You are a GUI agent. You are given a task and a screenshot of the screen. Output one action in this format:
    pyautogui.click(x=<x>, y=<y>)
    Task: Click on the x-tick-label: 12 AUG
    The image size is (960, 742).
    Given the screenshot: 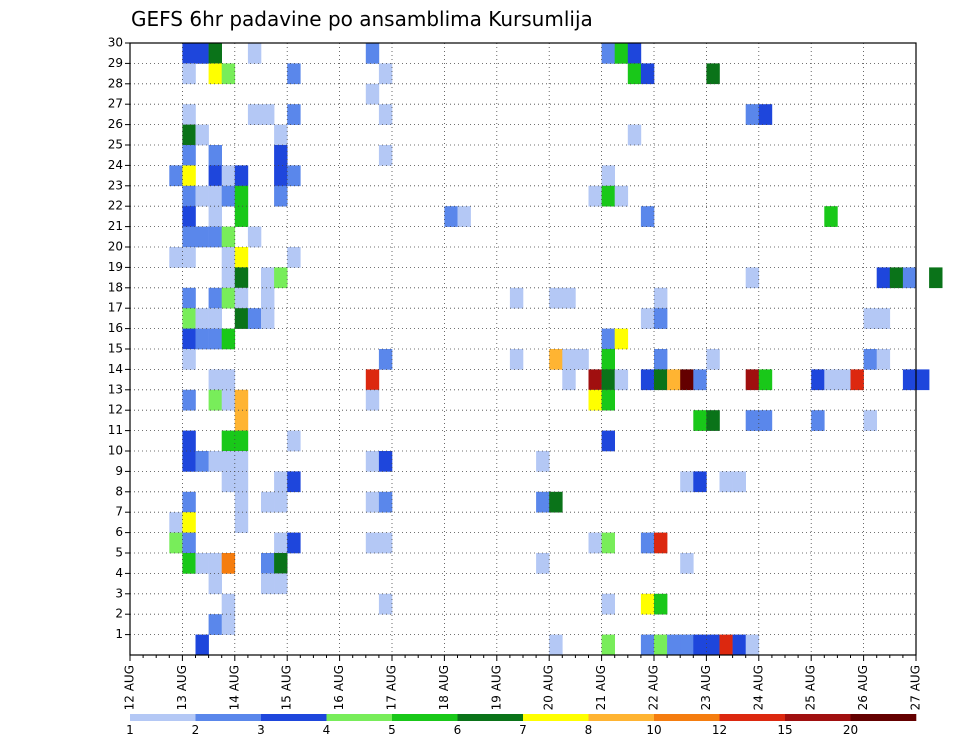 What is the action you would take?
    pyautogui.click(x=130, y=687)
    